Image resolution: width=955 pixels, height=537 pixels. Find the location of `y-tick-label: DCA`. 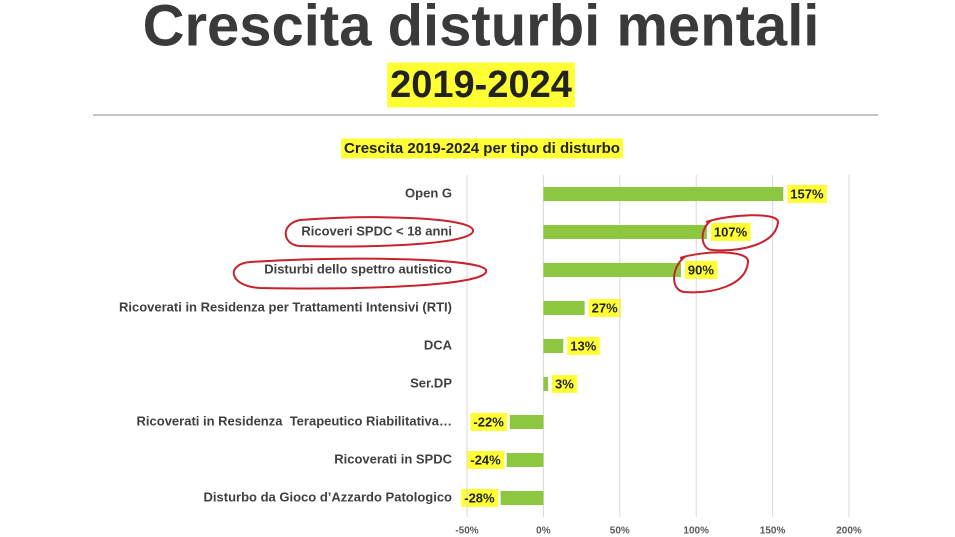

y-tick-label: DCA is located at coordinates (438, 344).